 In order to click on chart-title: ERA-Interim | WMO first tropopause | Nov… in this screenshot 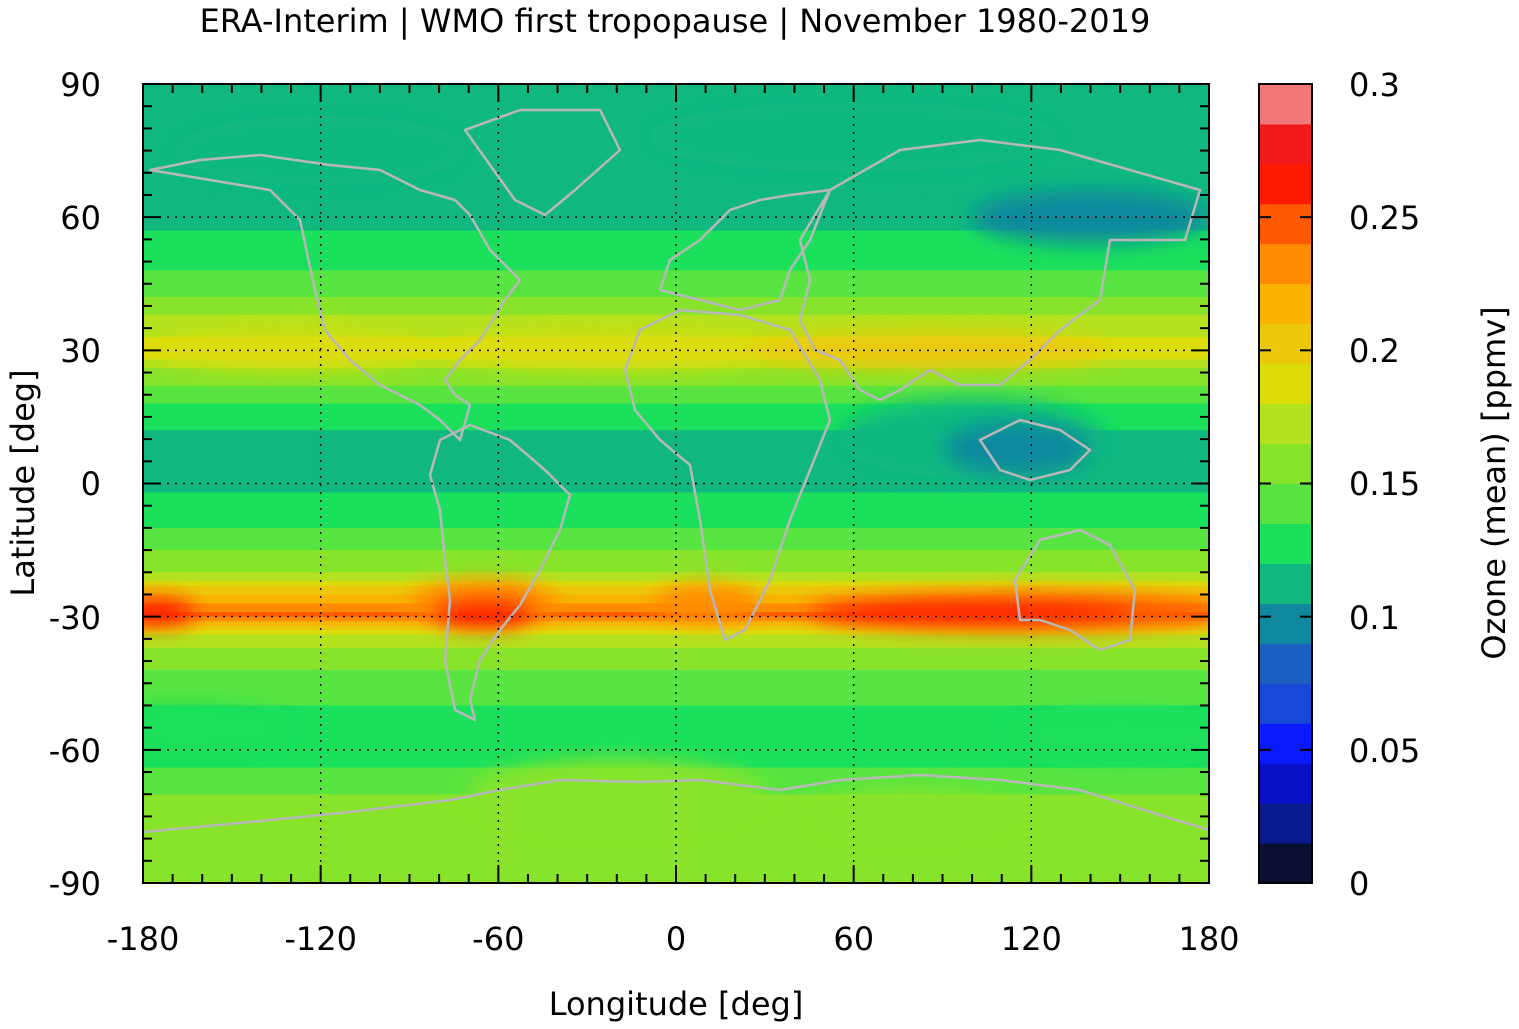, I will do `click(675, 21)`.